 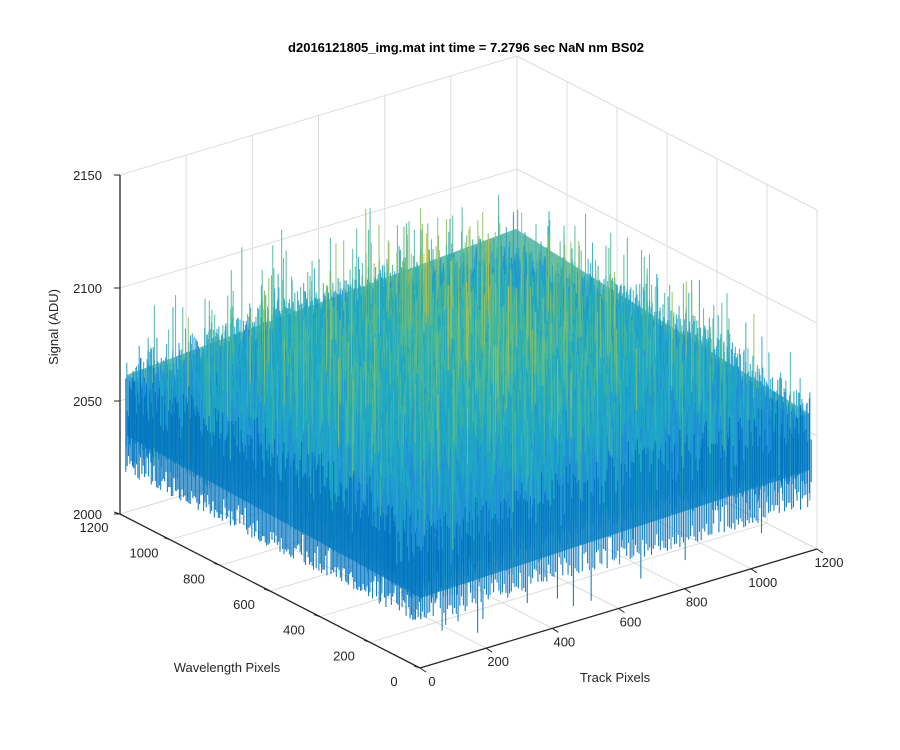 I want to click on grid-line-floor-y, so click(x=568, y=582).